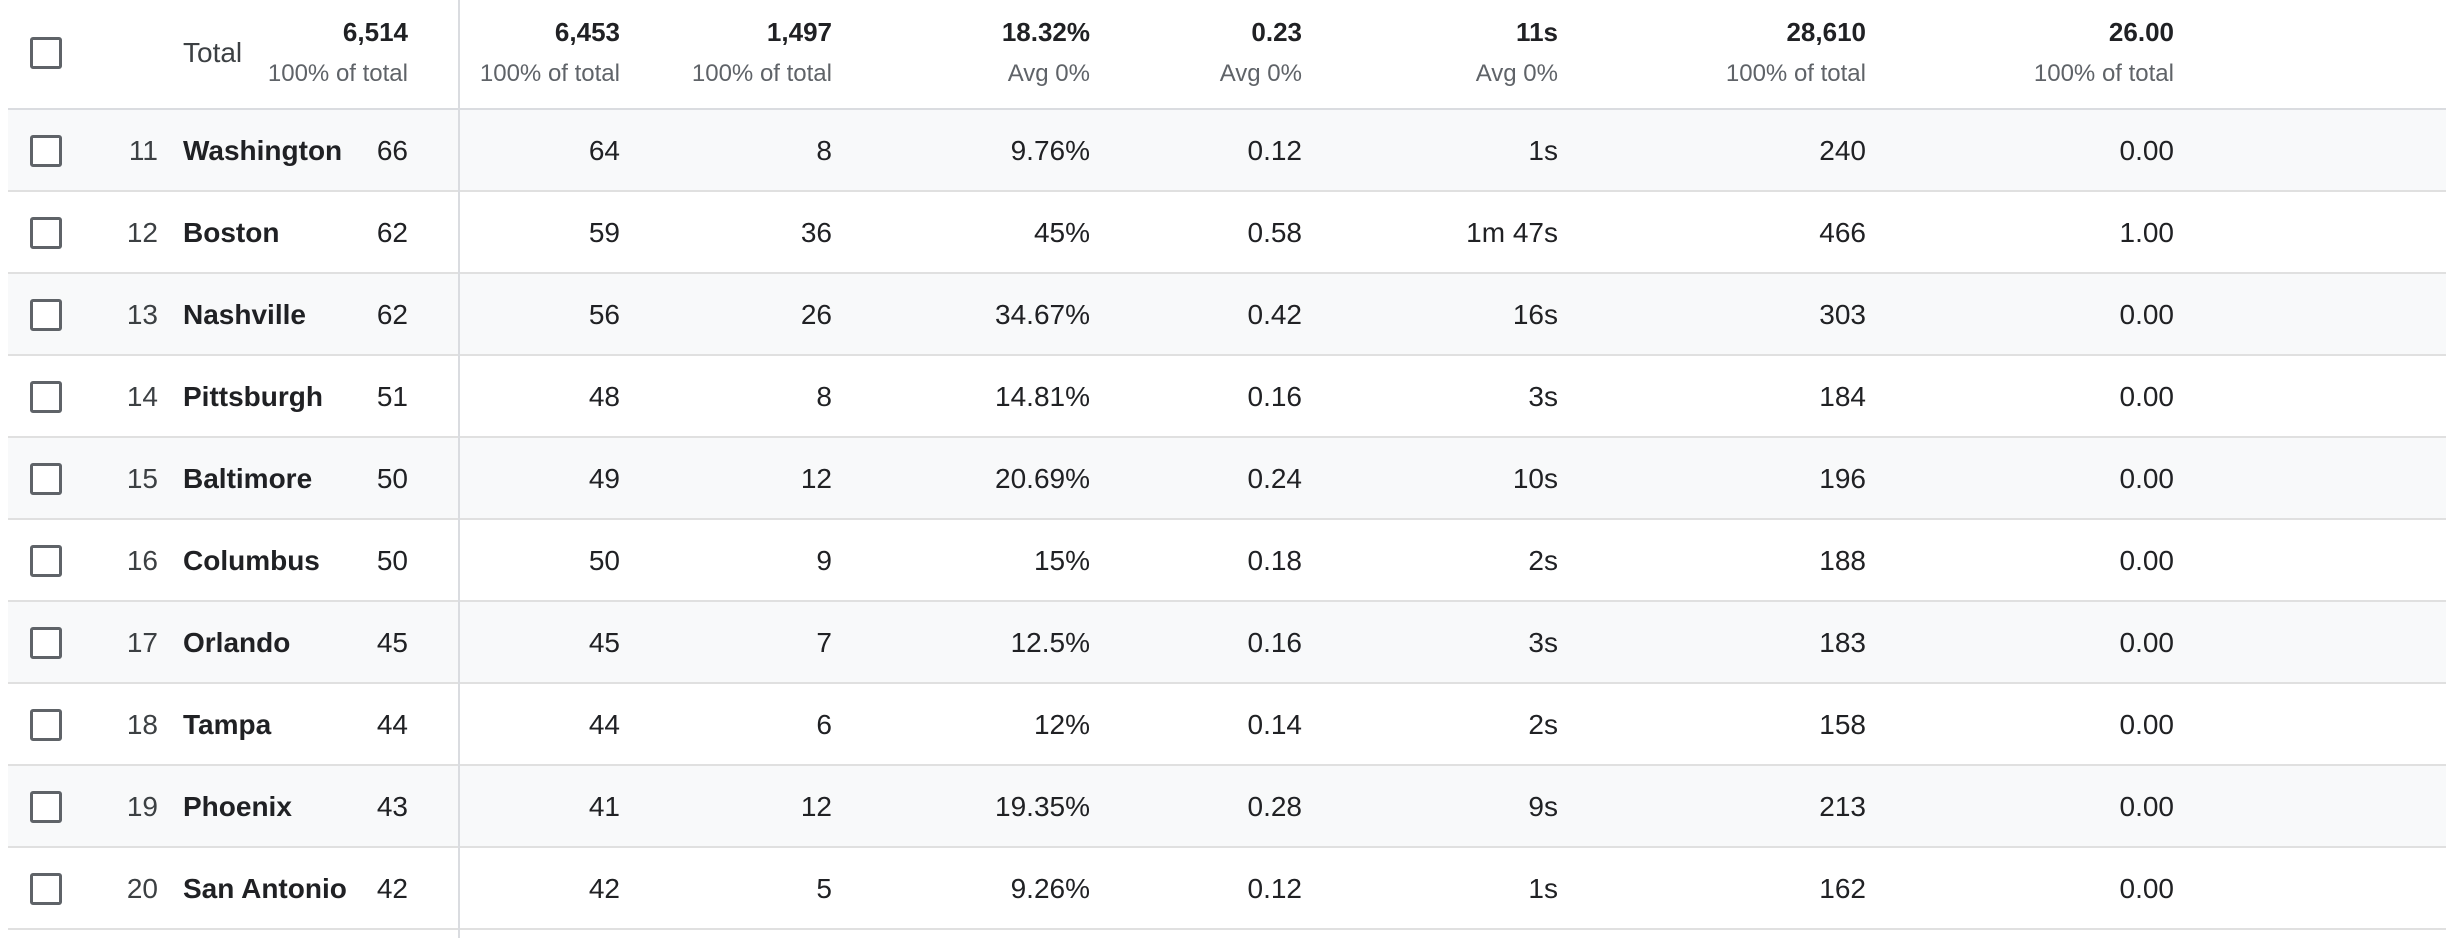  Describe the element at coordinates (1276, 32) in the screenshot. I see `total-value-col-5: 0.23` at that location.